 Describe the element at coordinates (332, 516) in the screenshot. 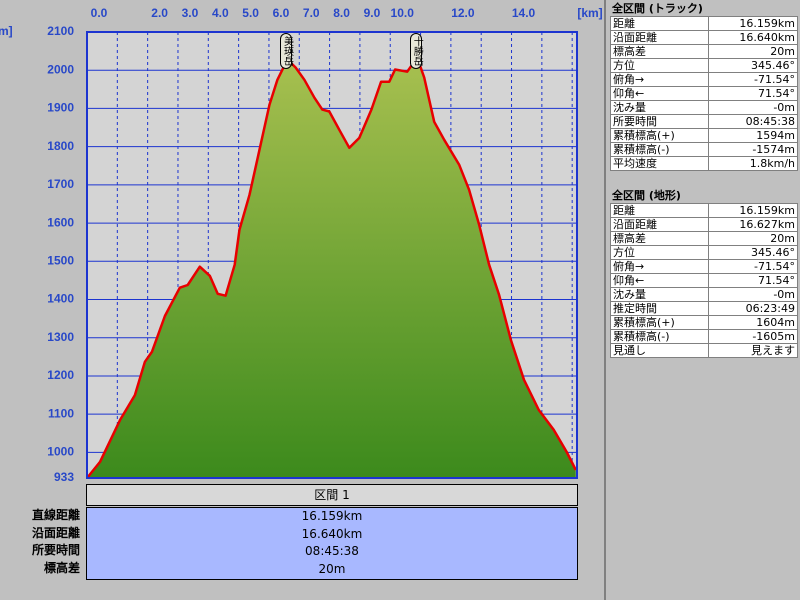

I see `summary-value: 16.159km` at that location.